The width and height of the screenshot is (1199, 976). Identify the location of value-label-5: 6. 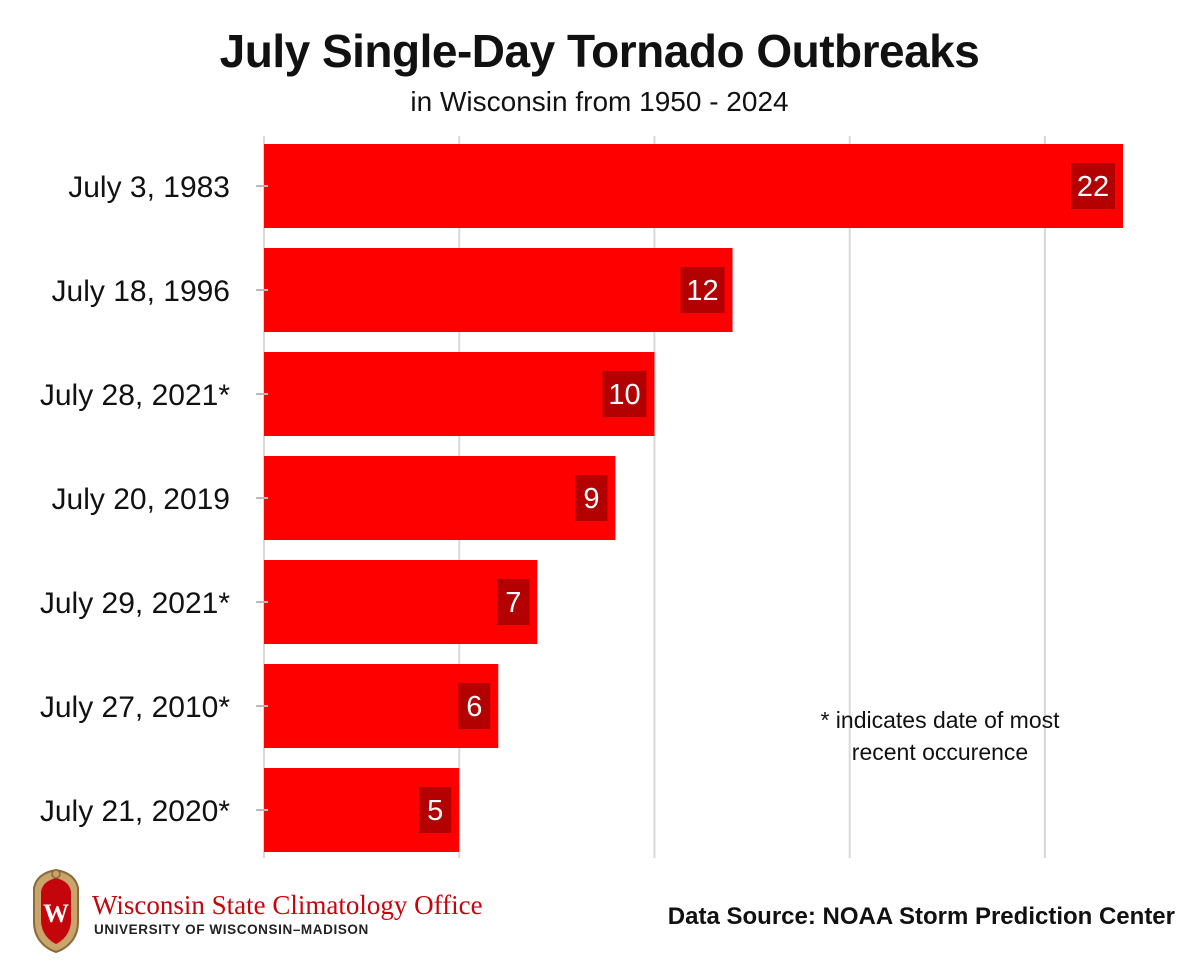
(474, 707).